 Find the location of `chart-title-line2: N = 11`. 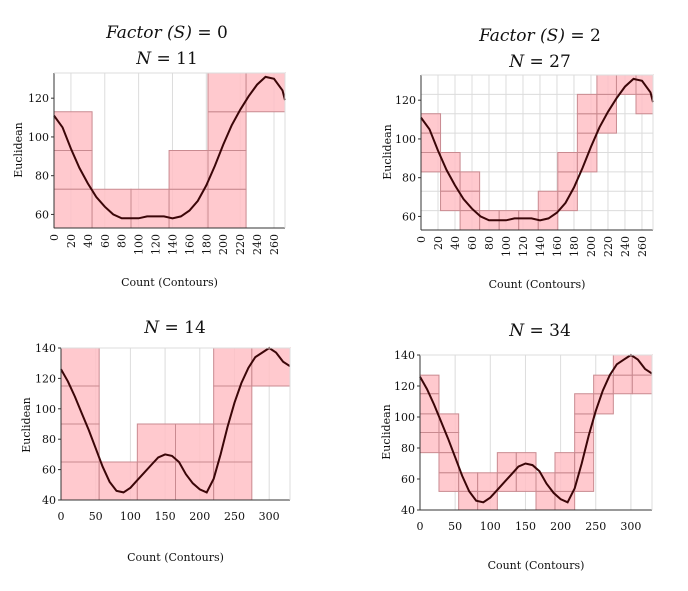

chart-title-line2: N = 11 is located at coordinates (166, 59).